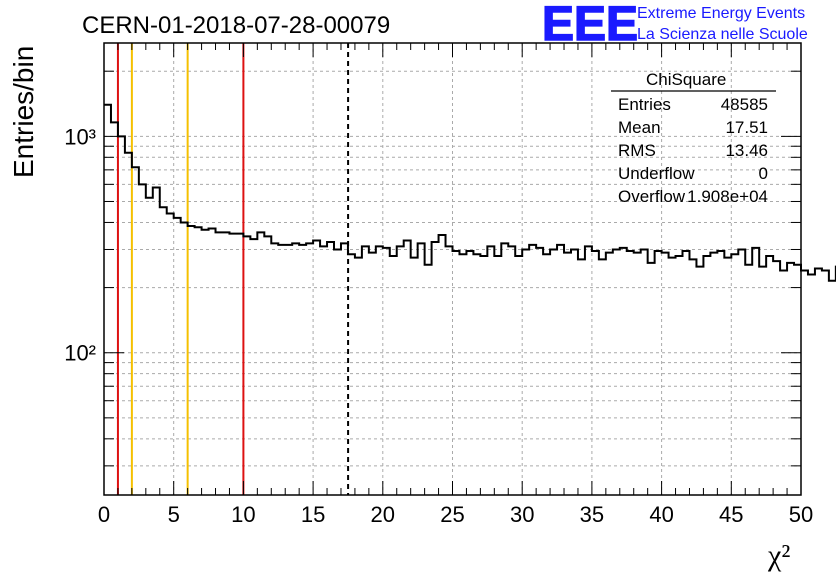 This screenshot has width=836, height=572. What do you see at coordinates (721, 13) in the screenshot?
I see `logo-line-1: Extreme Energy Events` at bounding box center [721, 13].